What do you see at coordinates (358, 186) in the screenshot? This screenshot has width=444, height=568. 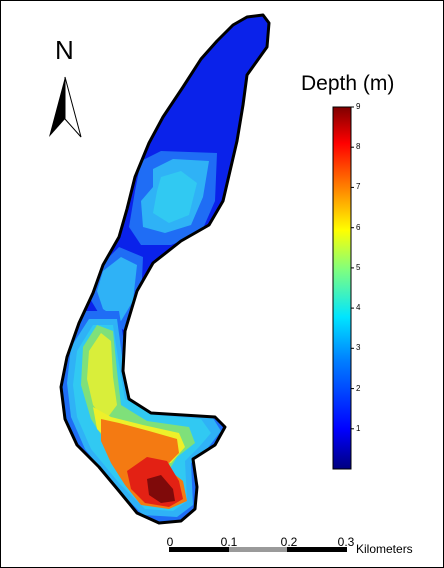 I see `legend-tick-label: 7` at bounding box center [358, 186].